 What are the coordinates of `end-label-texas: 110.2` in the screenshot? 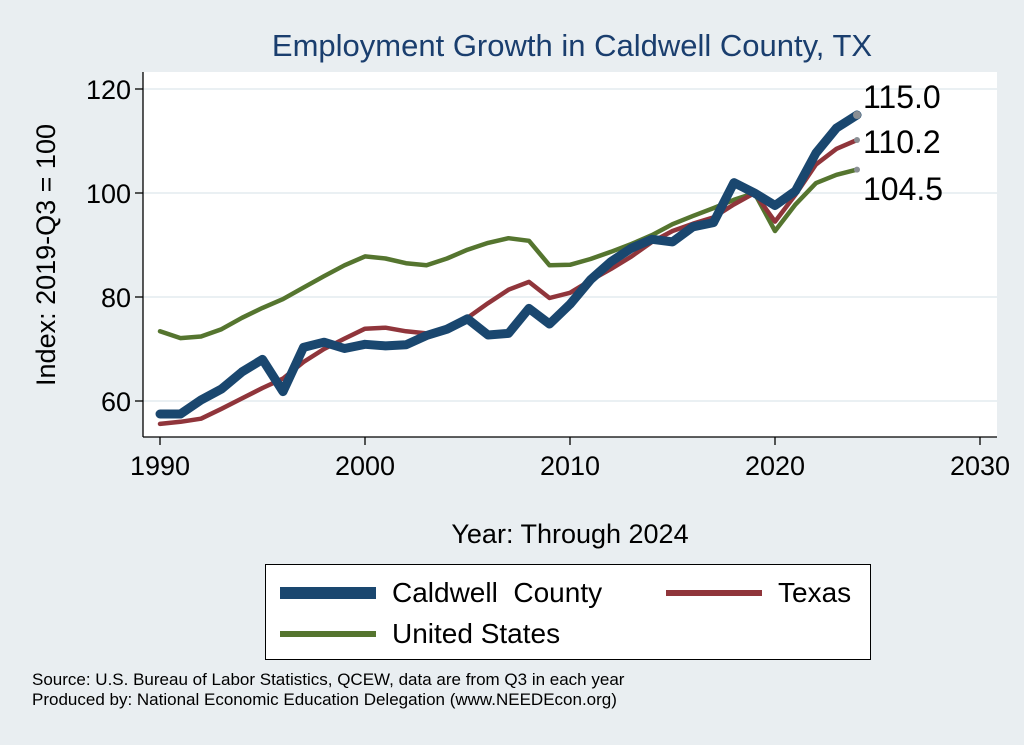 It's located at (902, 142).